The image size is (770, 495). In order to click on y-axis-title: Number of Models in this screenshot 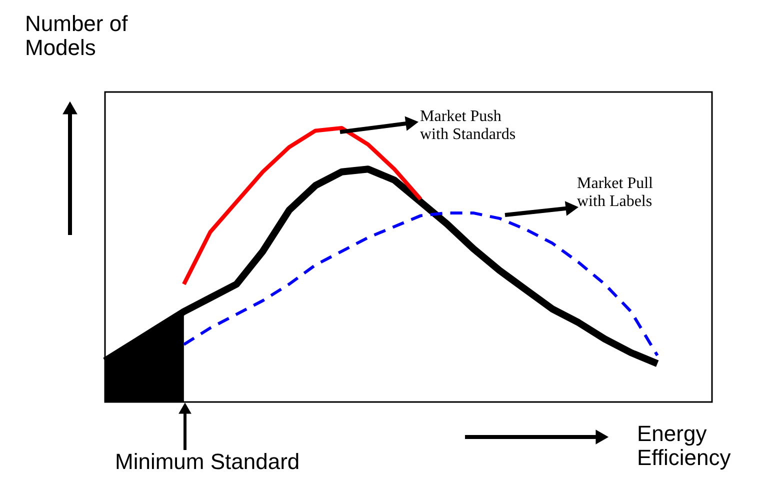, I will do `click(77, 35)`.